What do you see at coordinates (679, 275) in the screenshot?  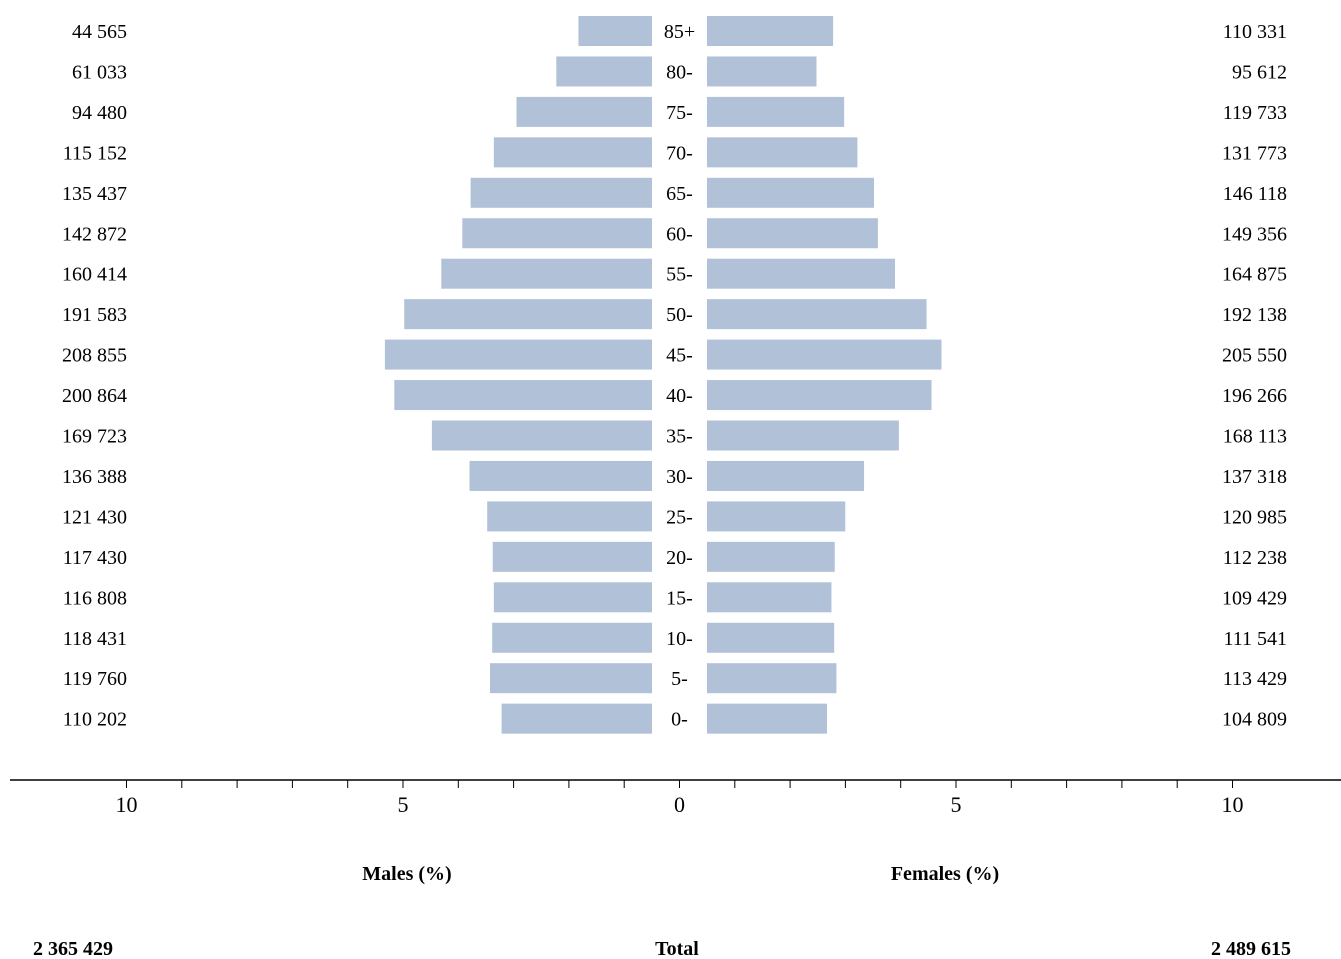 I see `age-group-label: 55-` at bounding box center [679, 275].